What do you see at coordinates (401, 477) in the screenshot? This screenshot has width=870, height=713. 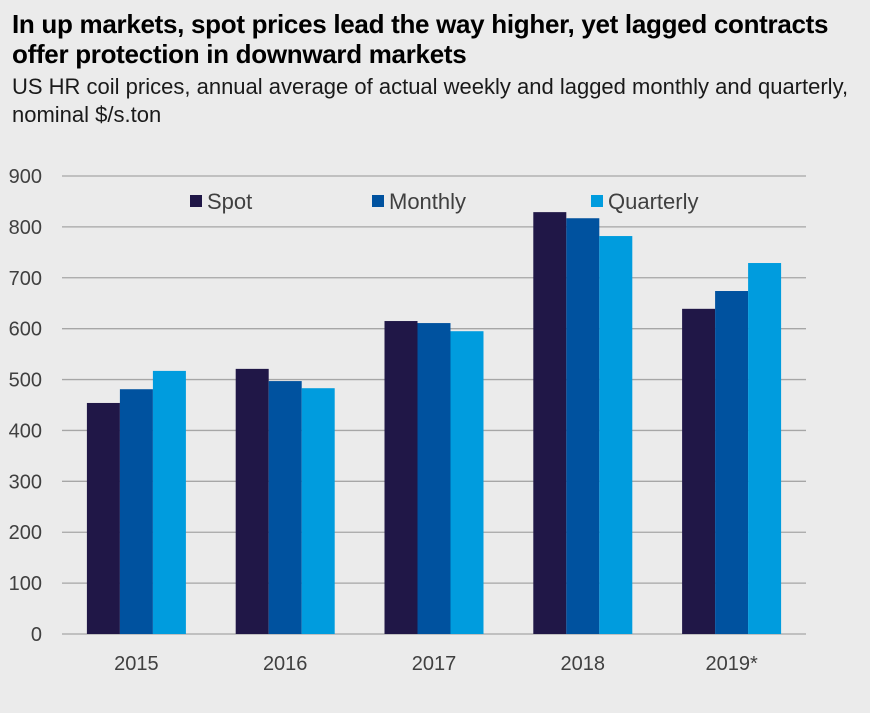 I see `bar-spot-2017` at bounding box center [401, 477].